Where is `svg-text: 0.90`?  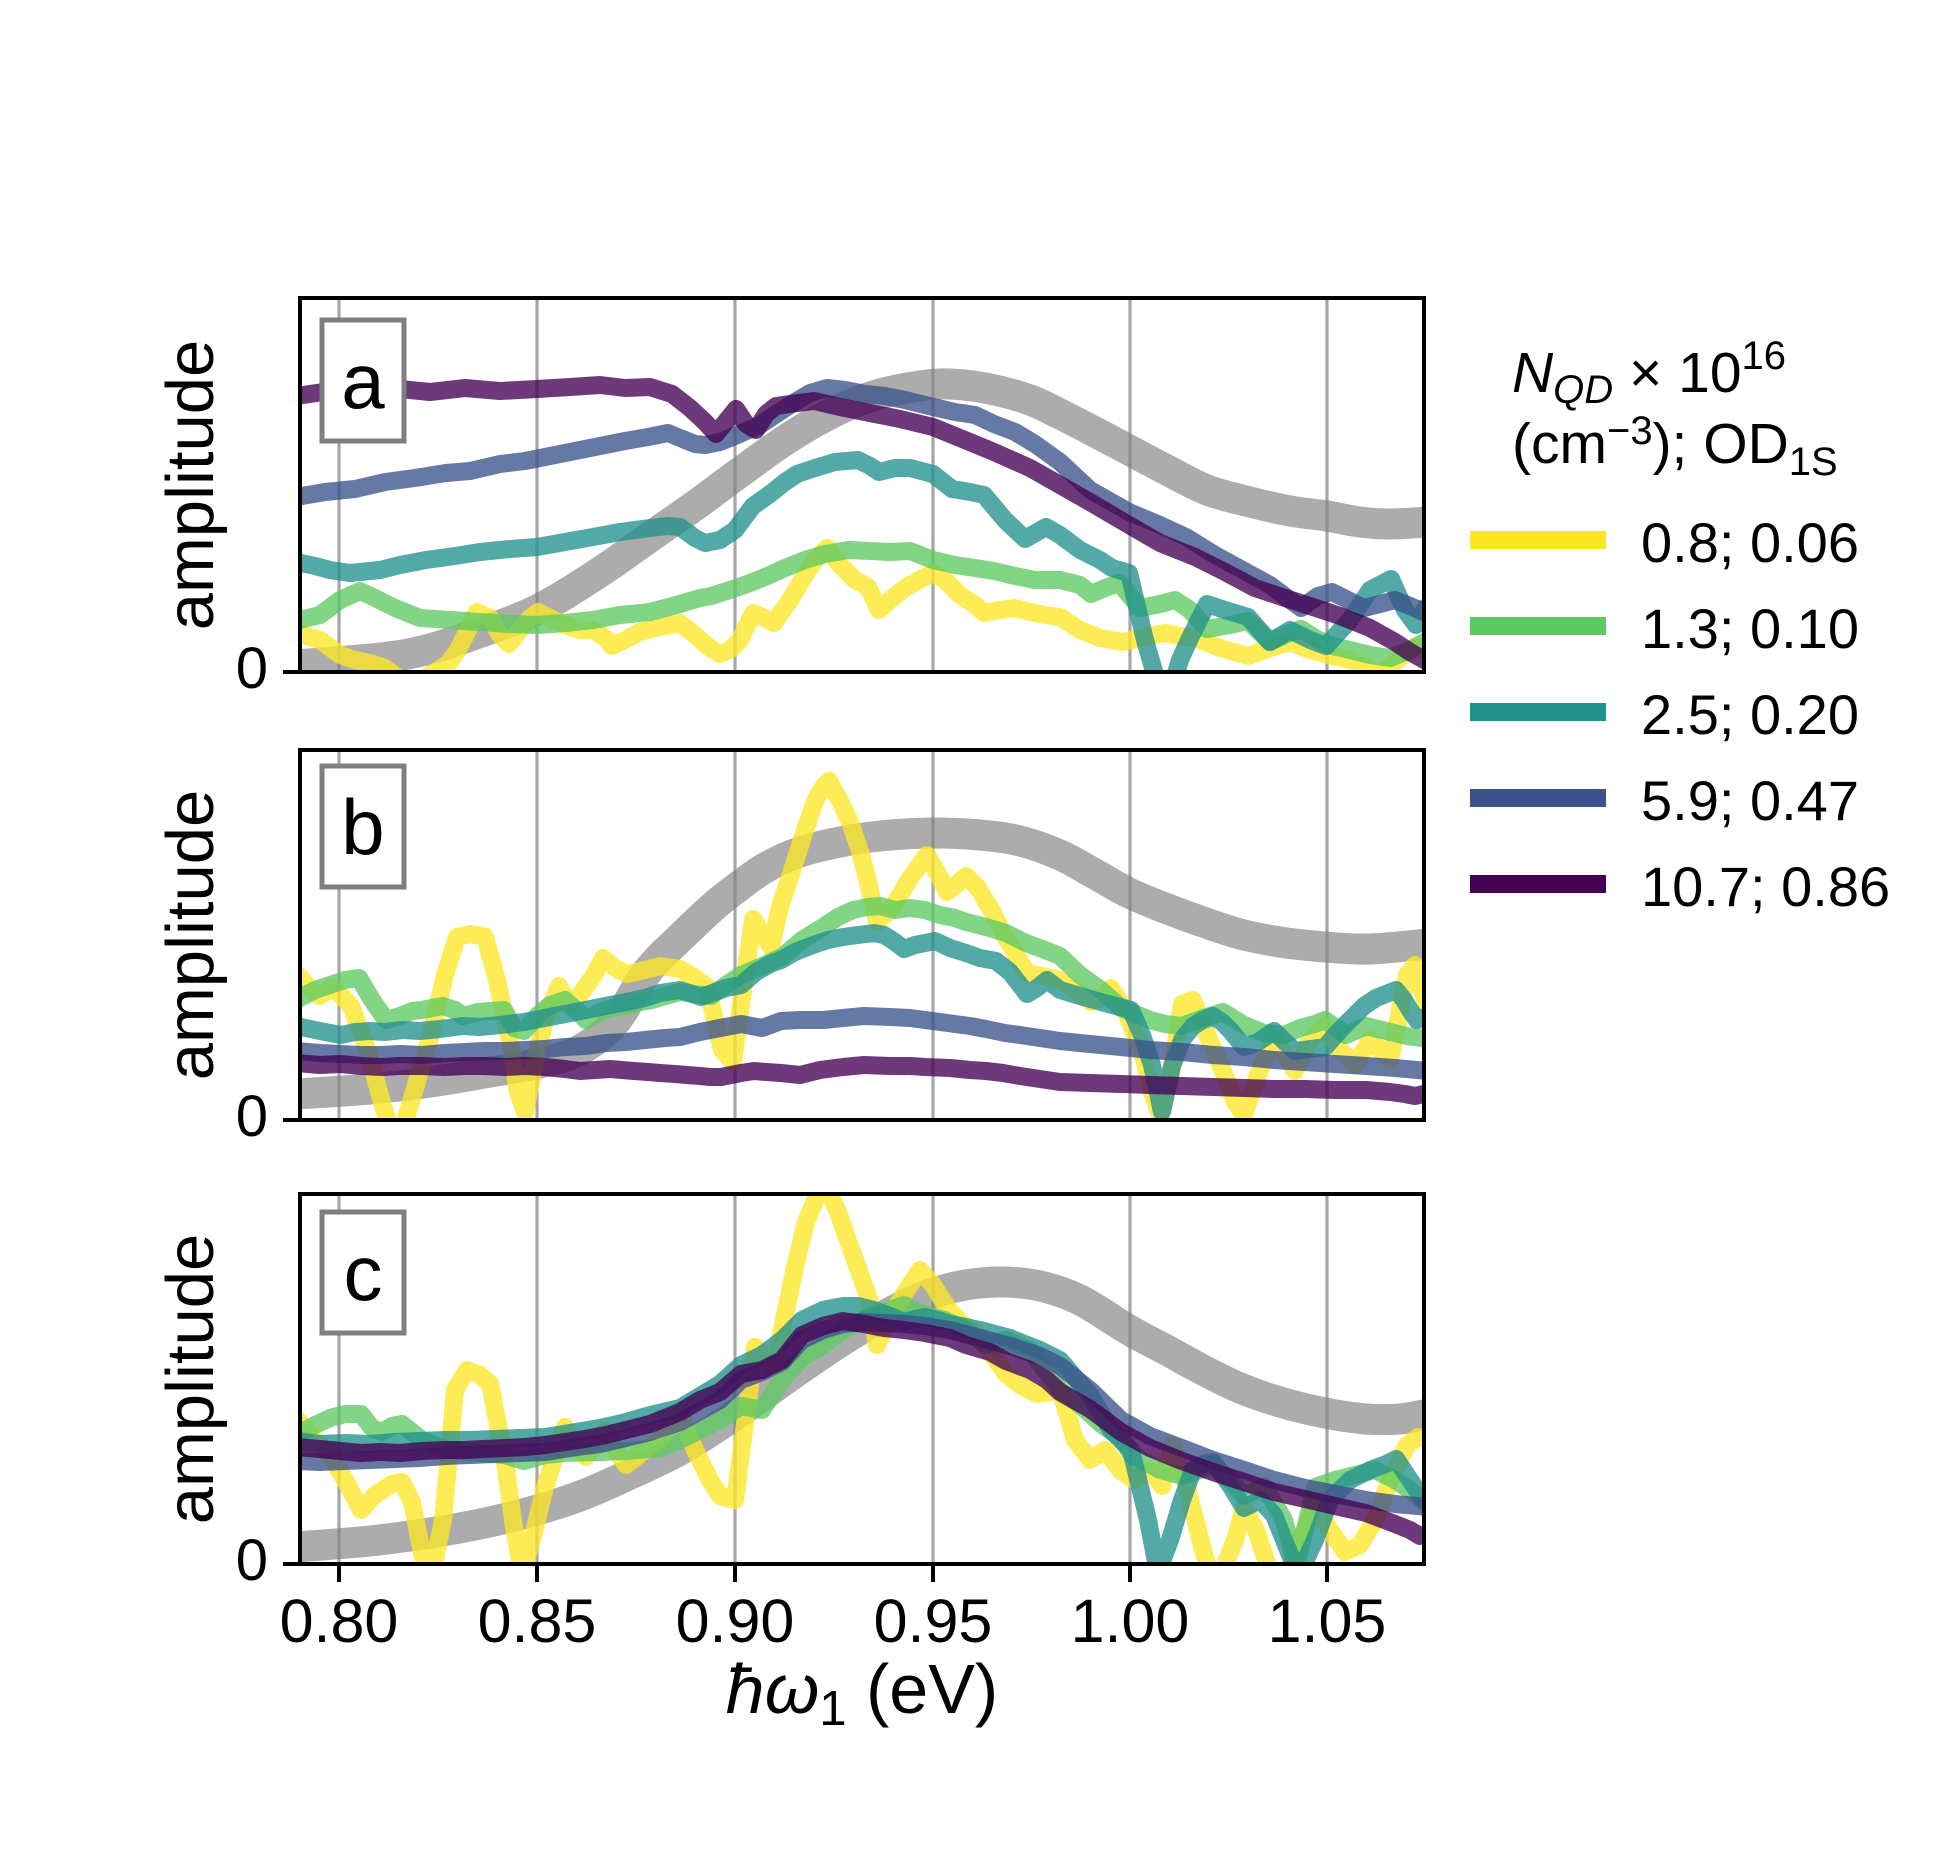
svg-text: 0.90 is located at coordinates (735, 1621).